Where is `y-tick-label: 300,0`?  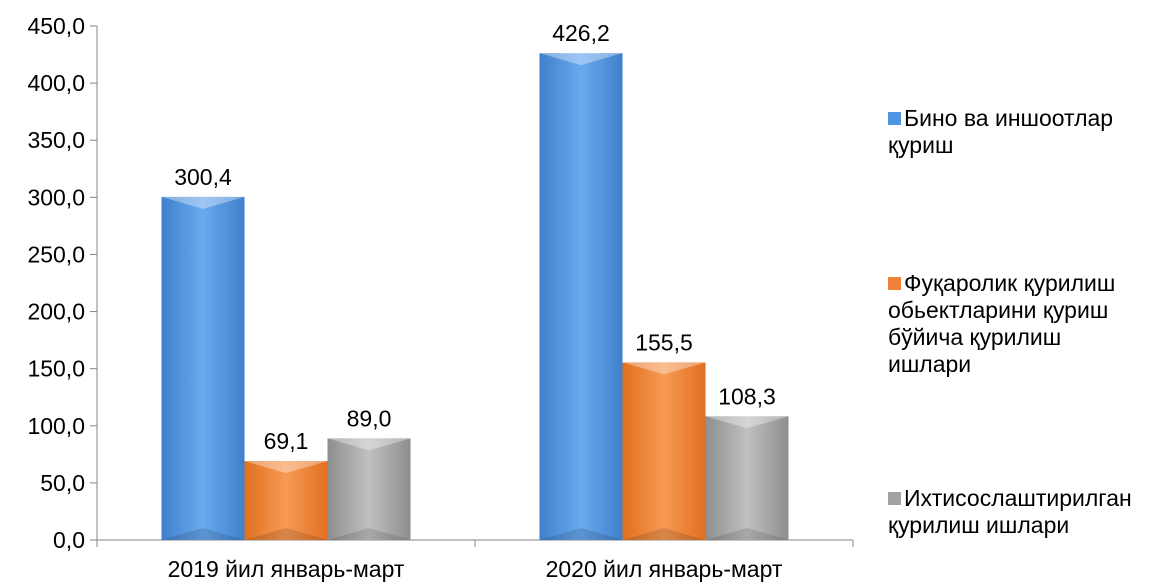
y-tick-label: 300,0 is located at coordinates (56, 197).